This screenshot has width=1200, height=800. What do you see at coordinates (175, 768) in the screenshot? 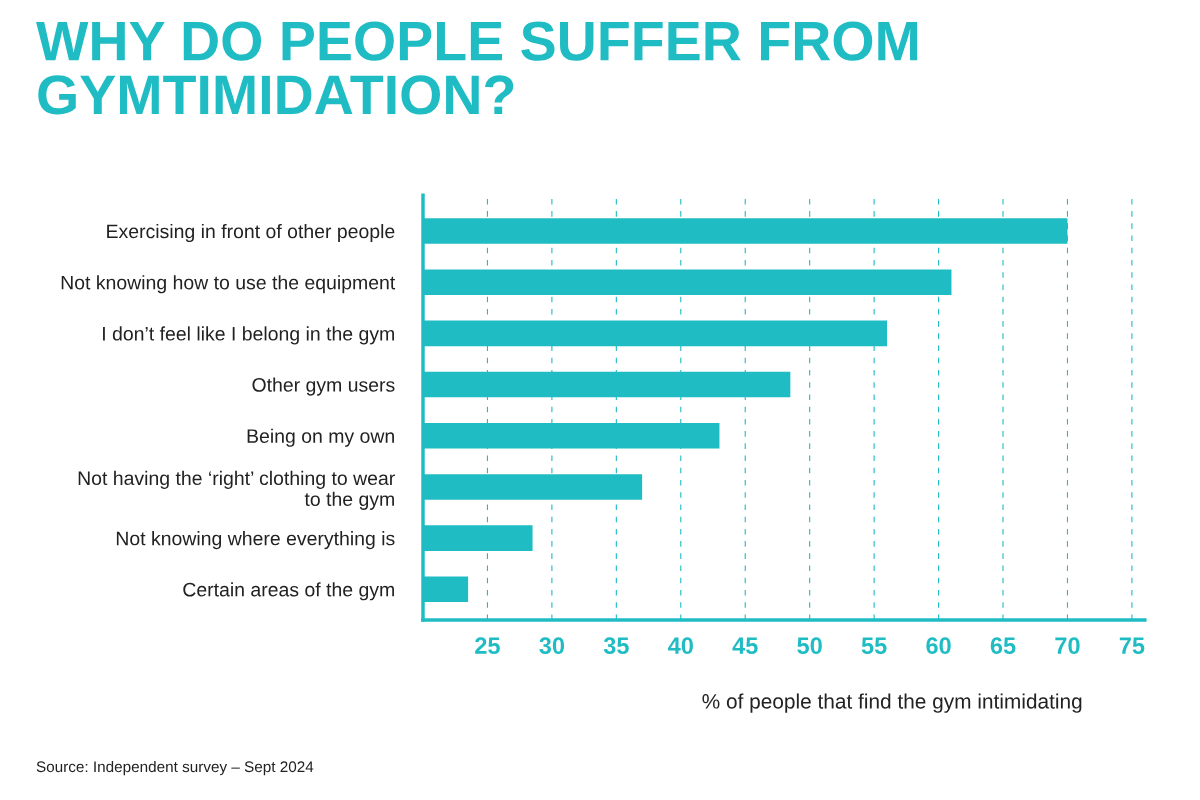
I see `source-note: Source: Independent survey – Sept 2024` at bounding box center [175, 768].